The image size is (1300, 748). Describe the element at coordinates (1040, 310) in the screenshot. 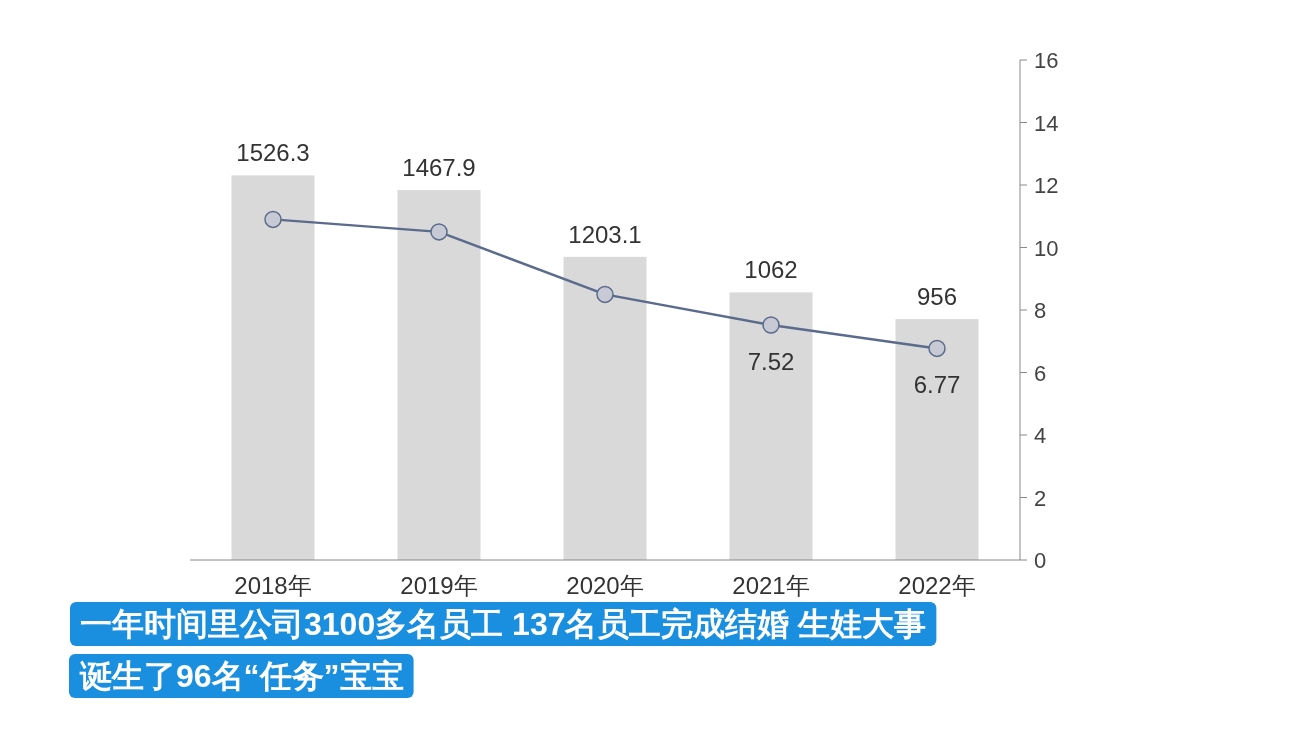

I see `y2-tick-label: 8` at that location.